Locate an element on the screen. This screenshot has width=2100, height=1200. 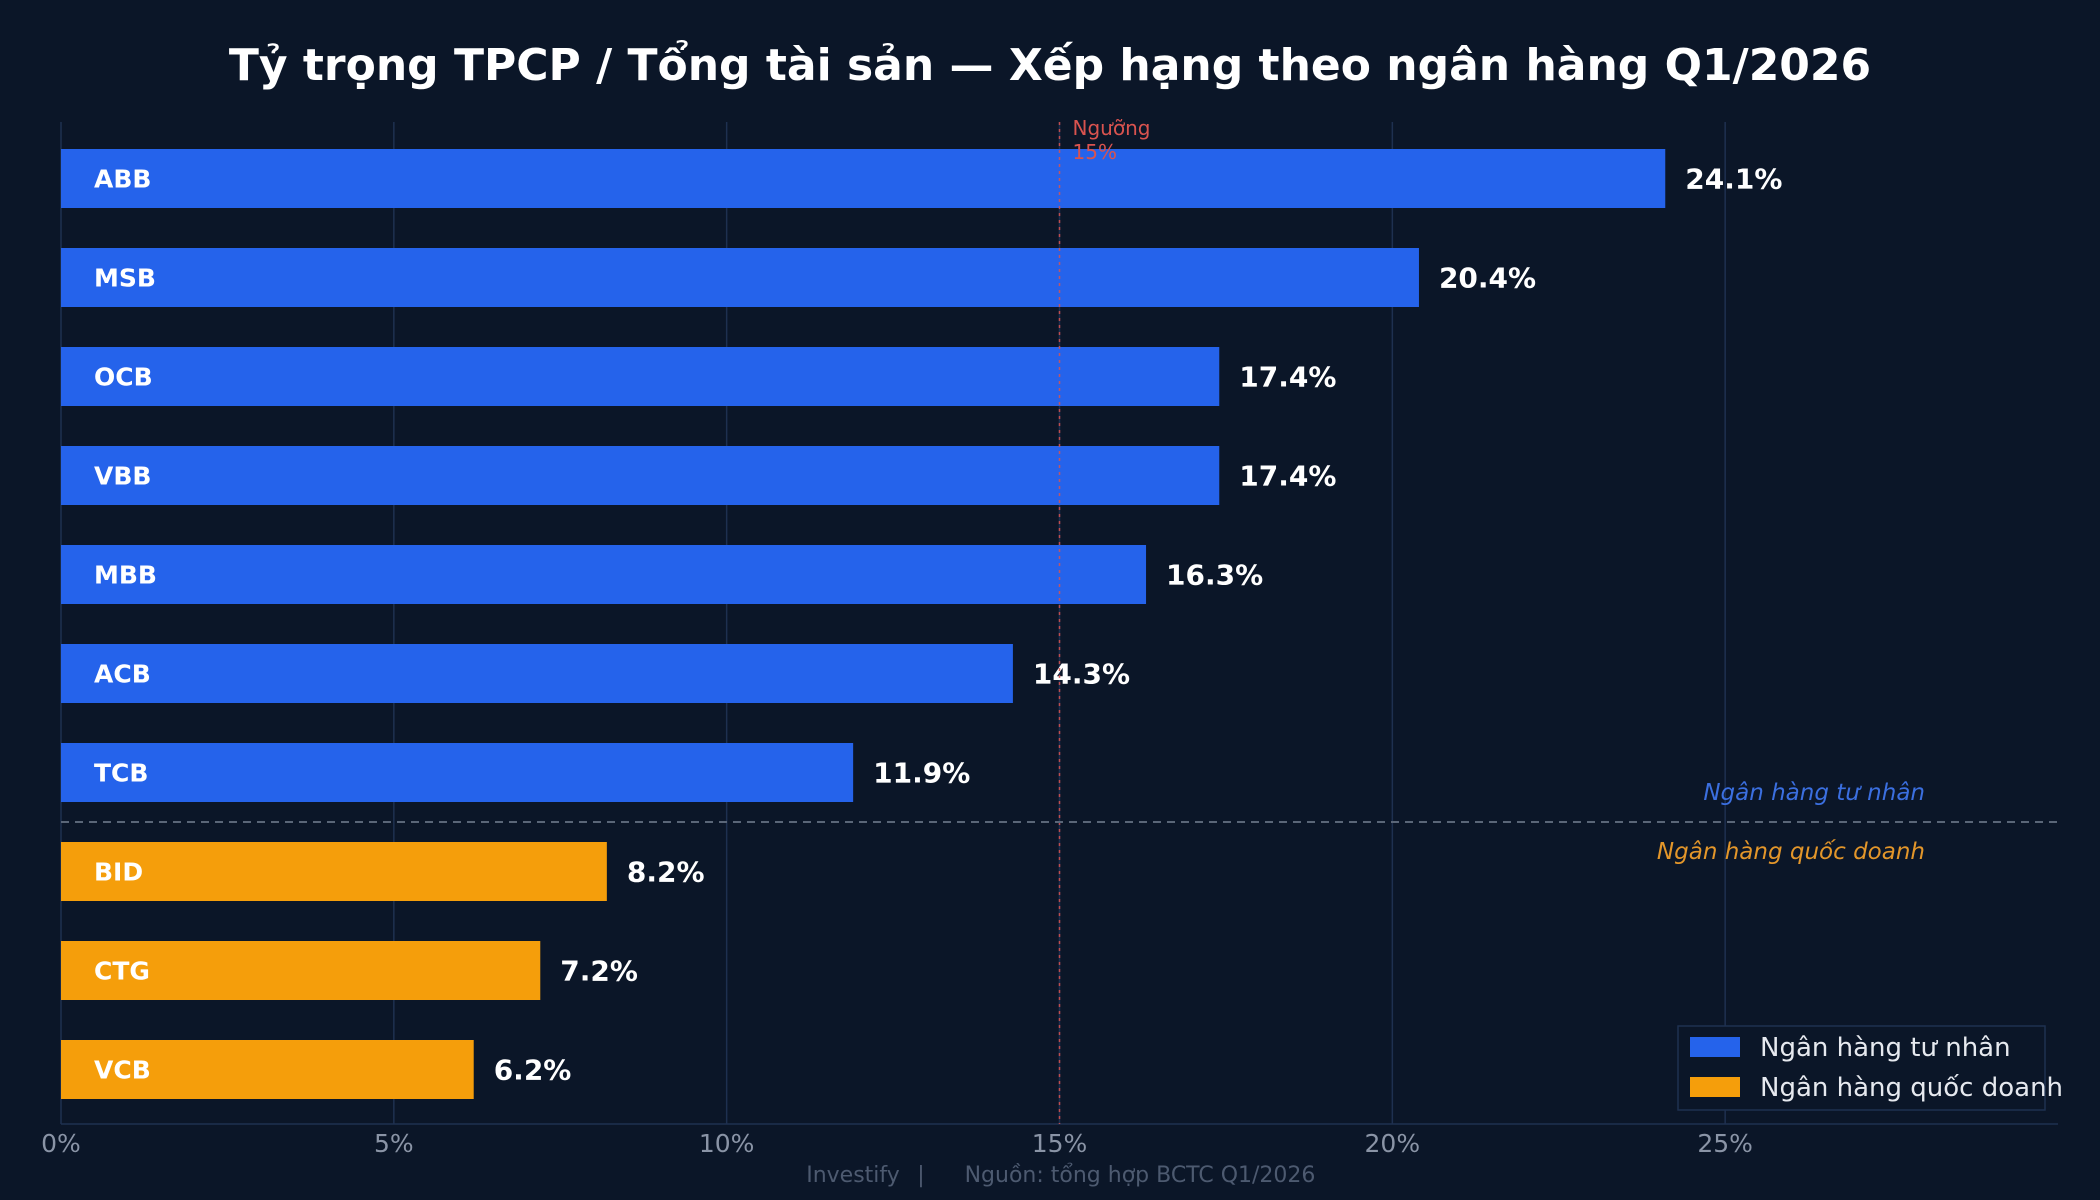
bar-value-label: 16.3% is located at coordinates (1214, 575).